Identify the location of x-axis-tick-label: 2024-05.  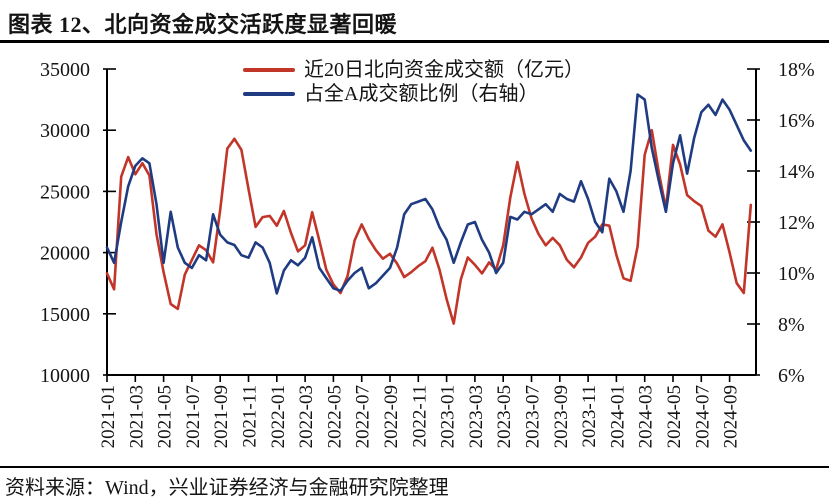
(674, 416).